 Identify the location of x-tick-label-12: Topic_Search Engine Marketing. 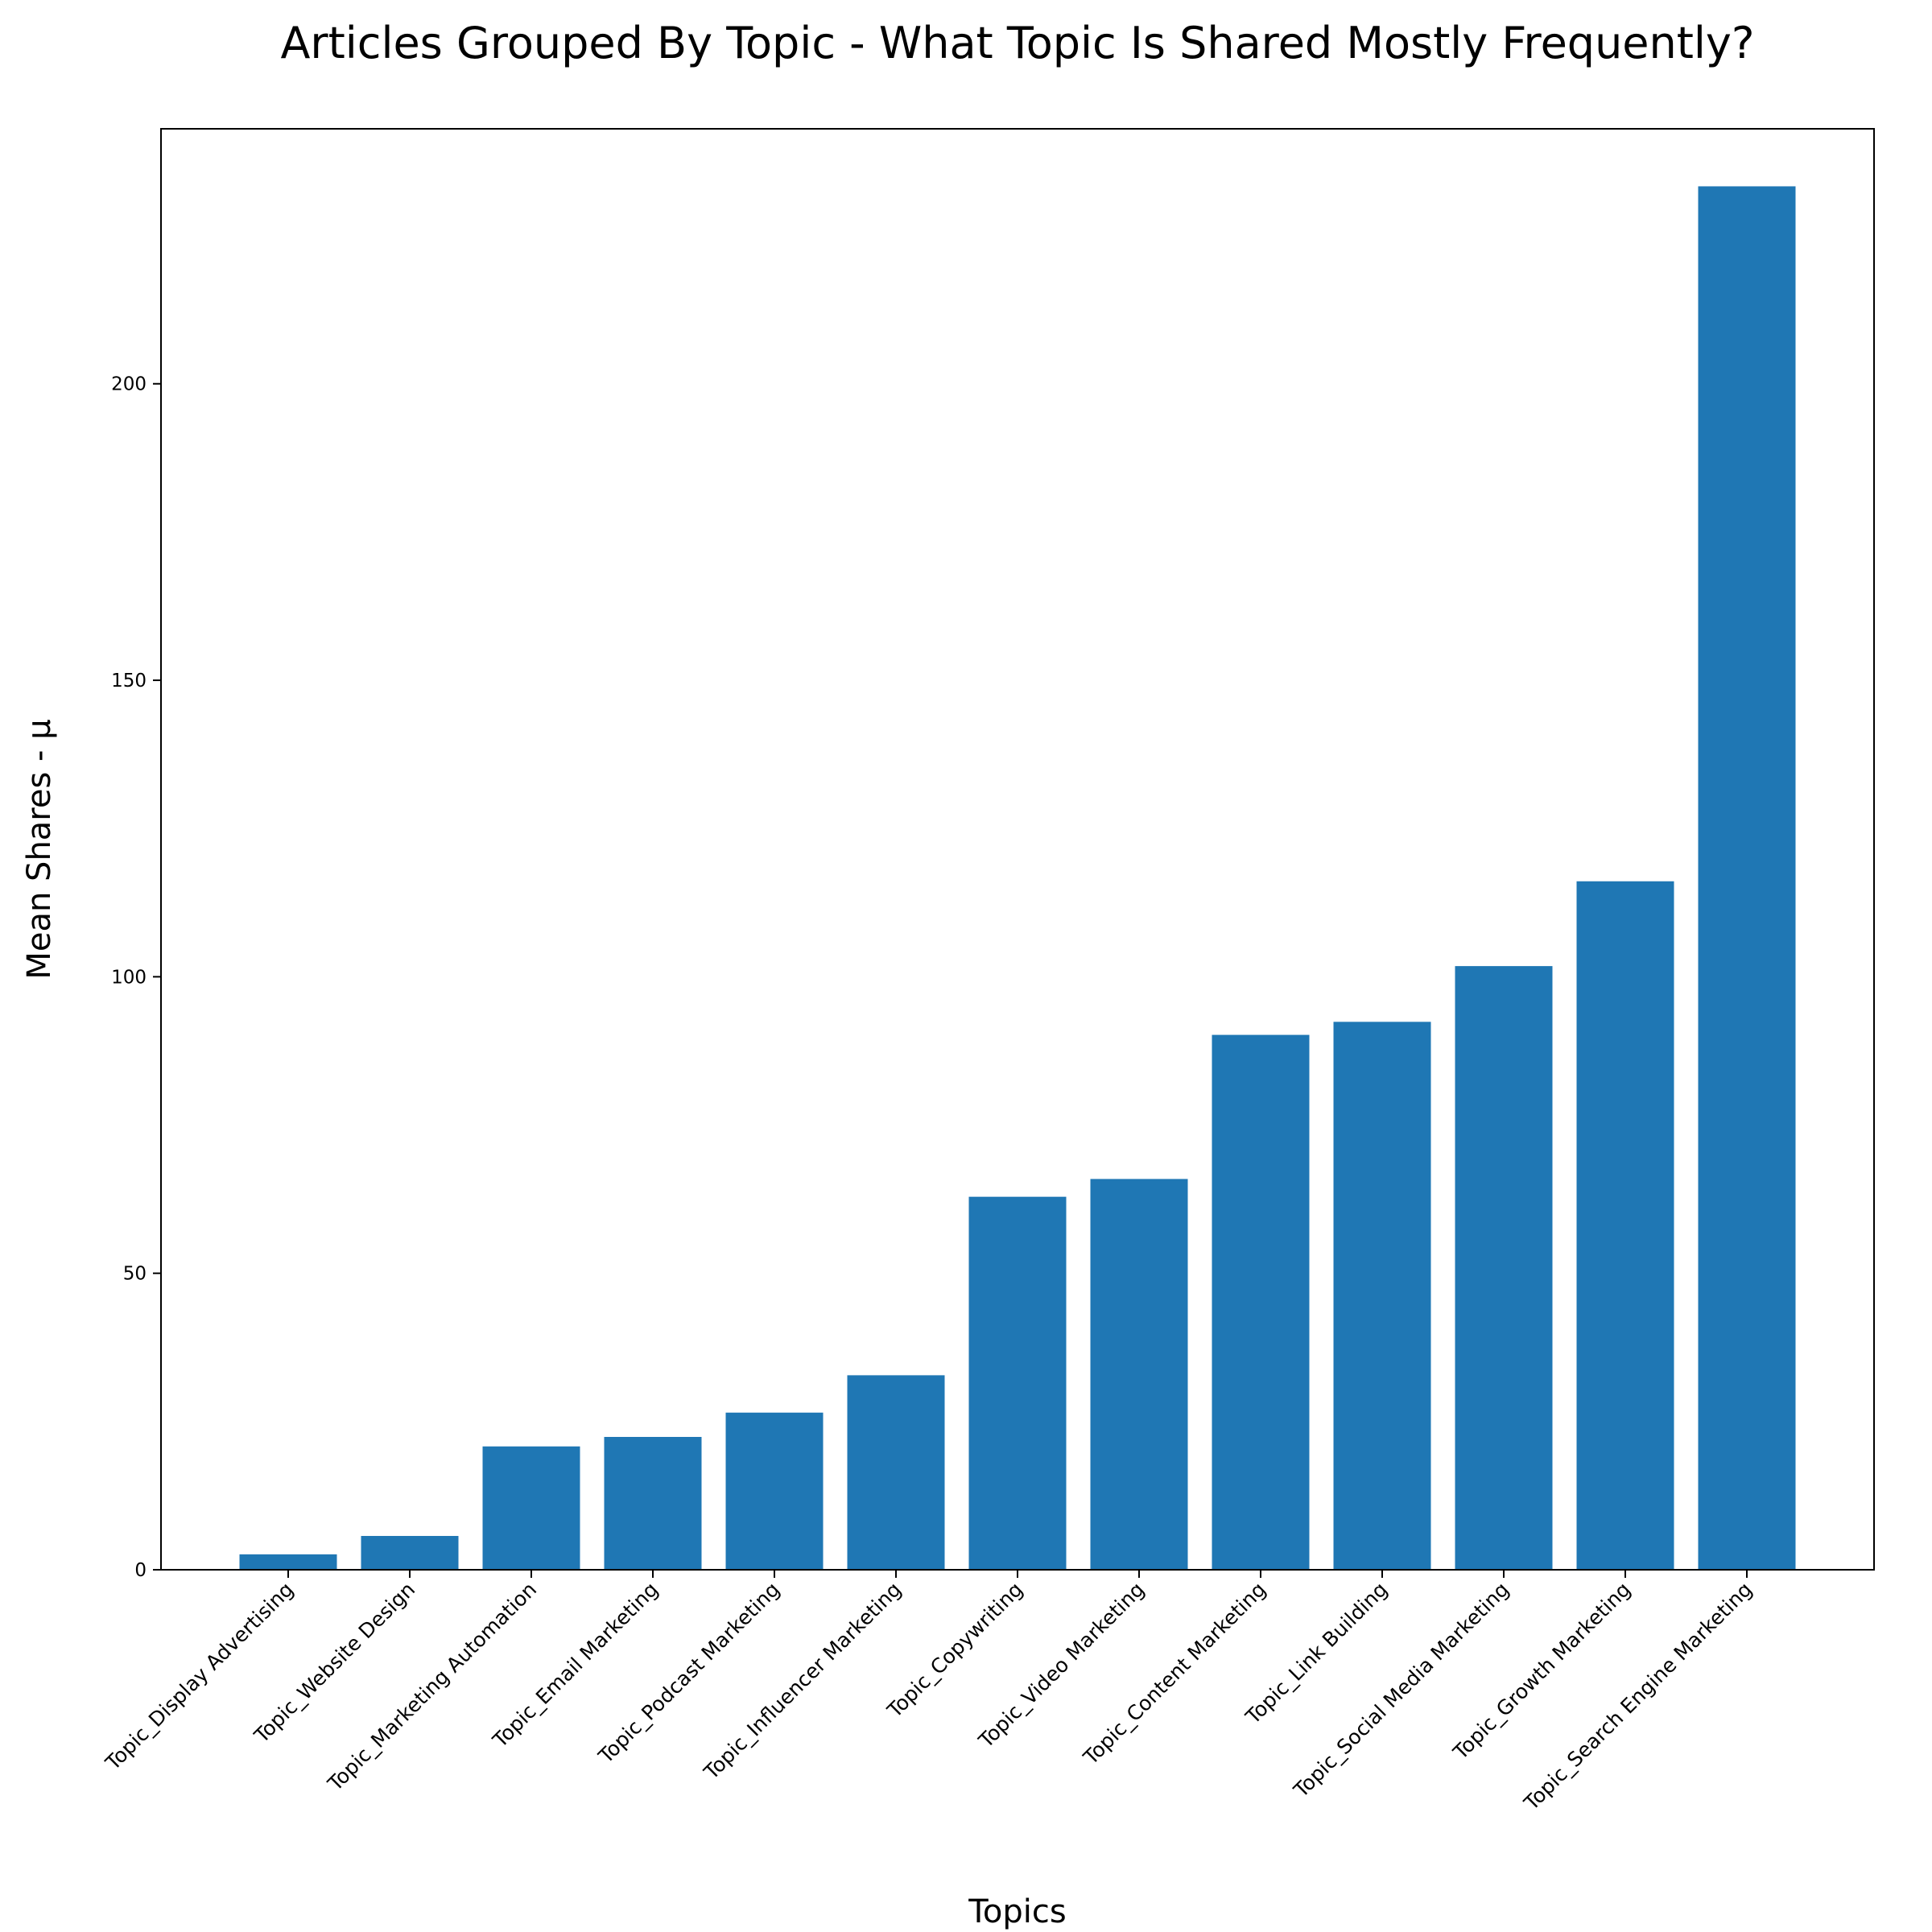
(1638, 1696).